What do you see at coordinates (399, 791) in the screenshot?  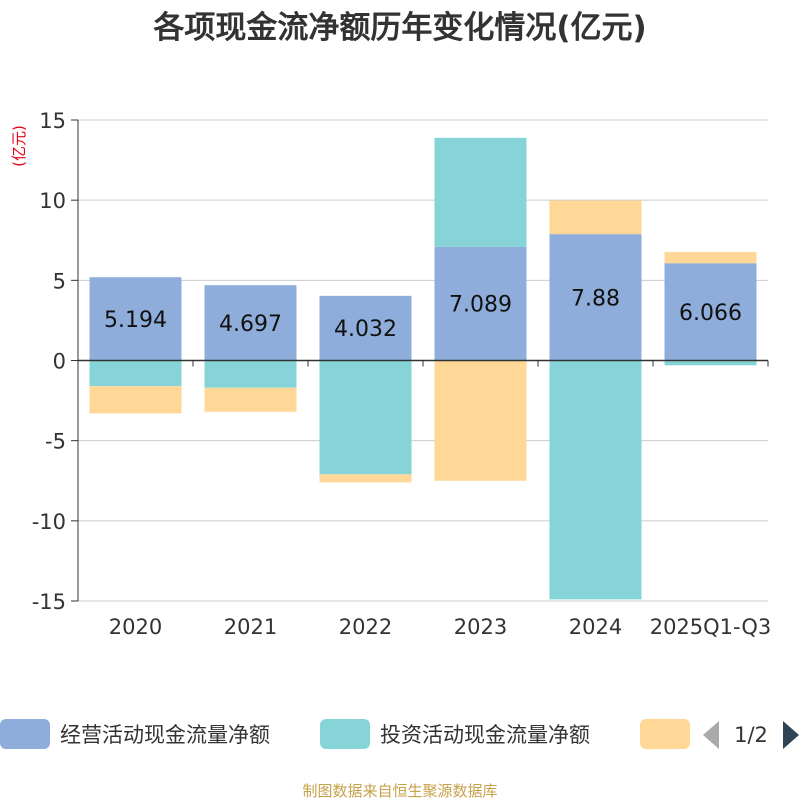 I see `source-note: 制图数据来自恒生聚源数据库` at bounding box center [399, 791].